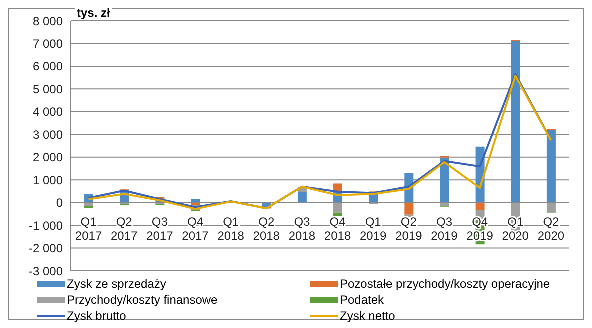 Image resolution: width=592 pixels, height=328 pixels. What do you see at coordinates (46, 225) in the screenshot?
I see `y-tick-label: -1 000` at bounding box center [46, 225].